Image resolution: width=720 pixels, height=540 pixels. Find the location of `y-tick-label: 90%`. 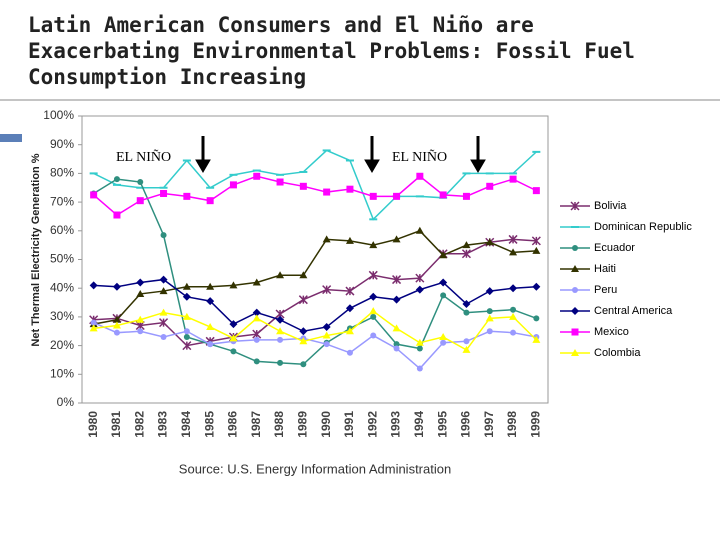

y-tick-label: 90% is located at coordinates (62, 144).